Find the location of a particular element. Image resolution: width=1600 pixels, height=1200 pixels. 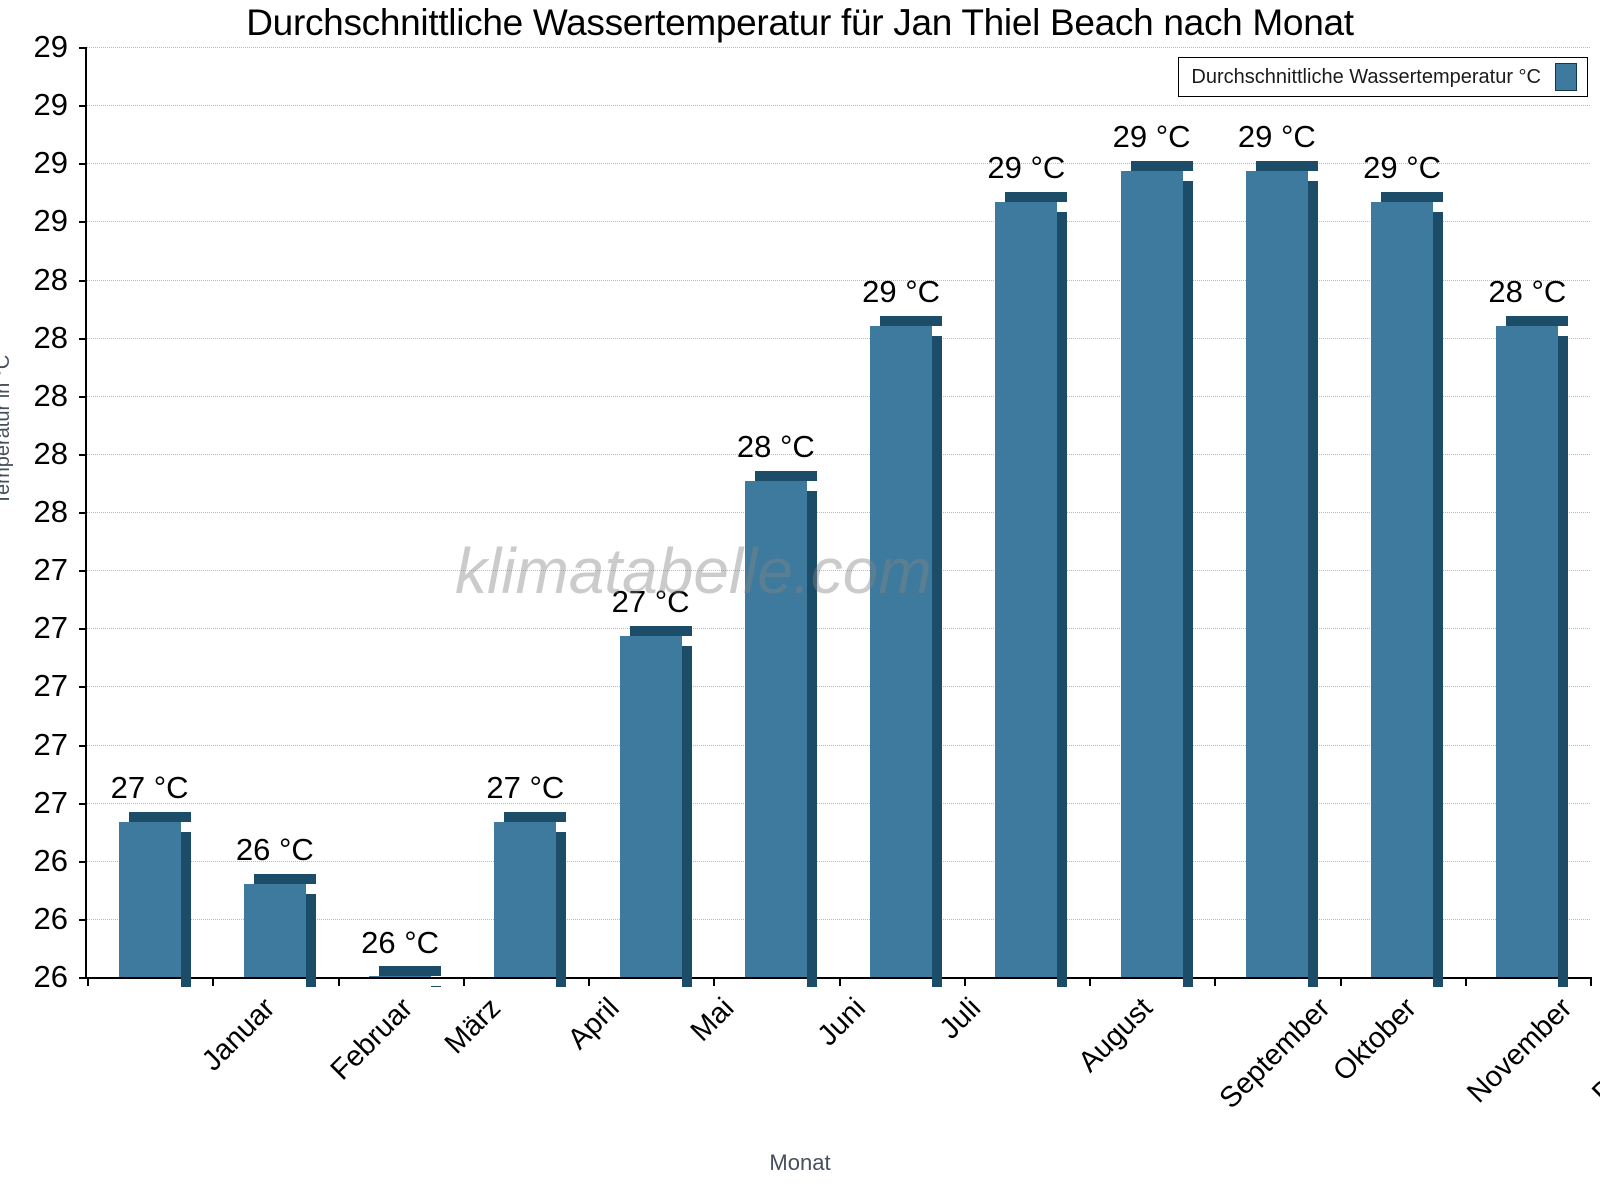

legend-color-swatch is located at coordinates (1566, 77).